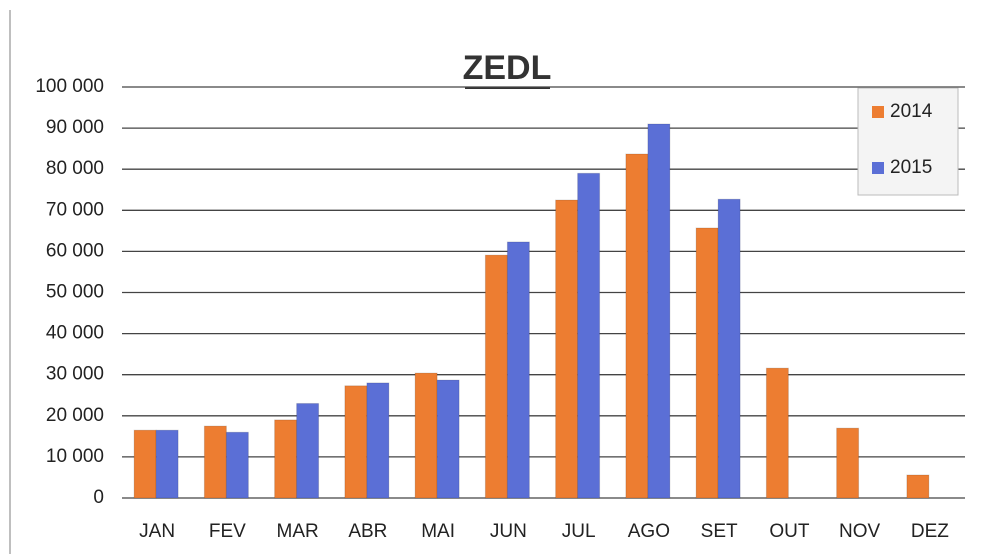 Image resolution: width=989 pixels, height=554 pixels. Describe the element at coordinates (789, 531) in the screenshot. I see `x-tick-label: OUT` at that location.